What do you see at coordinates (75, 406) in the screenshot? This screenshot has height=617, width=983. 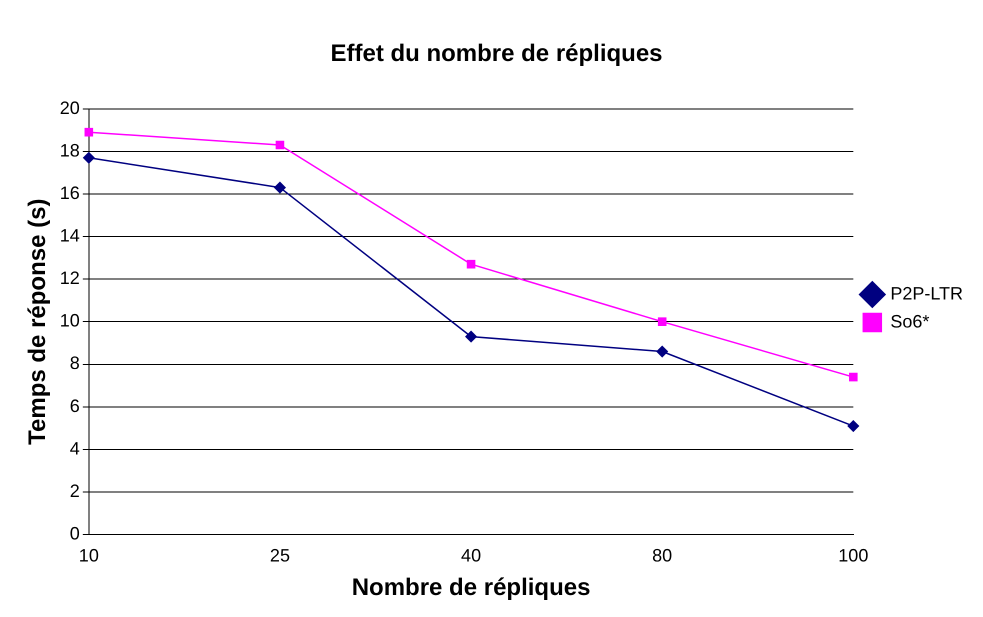 I see `y-tick-label: 6` at bounding box center [75, 406].